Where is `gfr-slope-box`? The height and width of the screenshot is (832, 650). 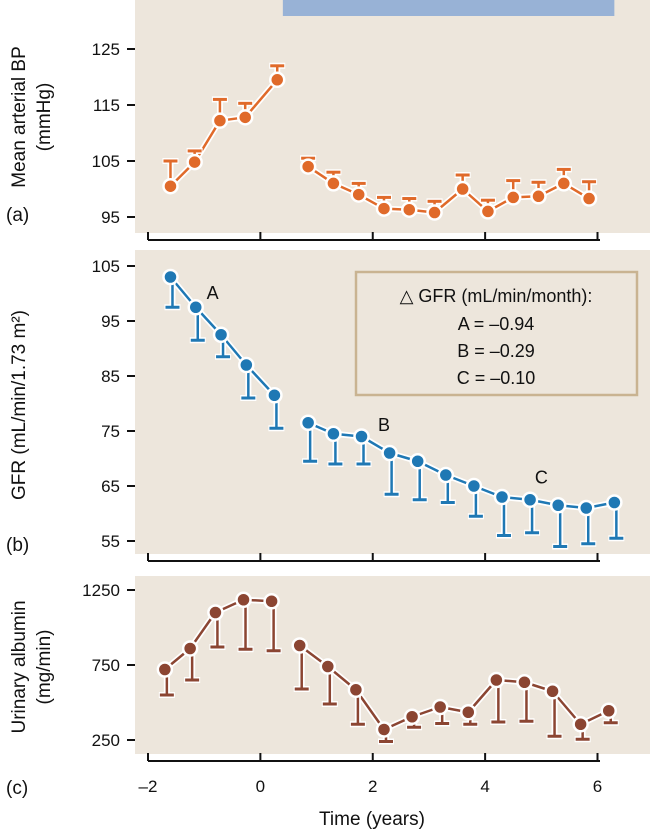 gfr-slope-box is located at coordinates (496, 333).